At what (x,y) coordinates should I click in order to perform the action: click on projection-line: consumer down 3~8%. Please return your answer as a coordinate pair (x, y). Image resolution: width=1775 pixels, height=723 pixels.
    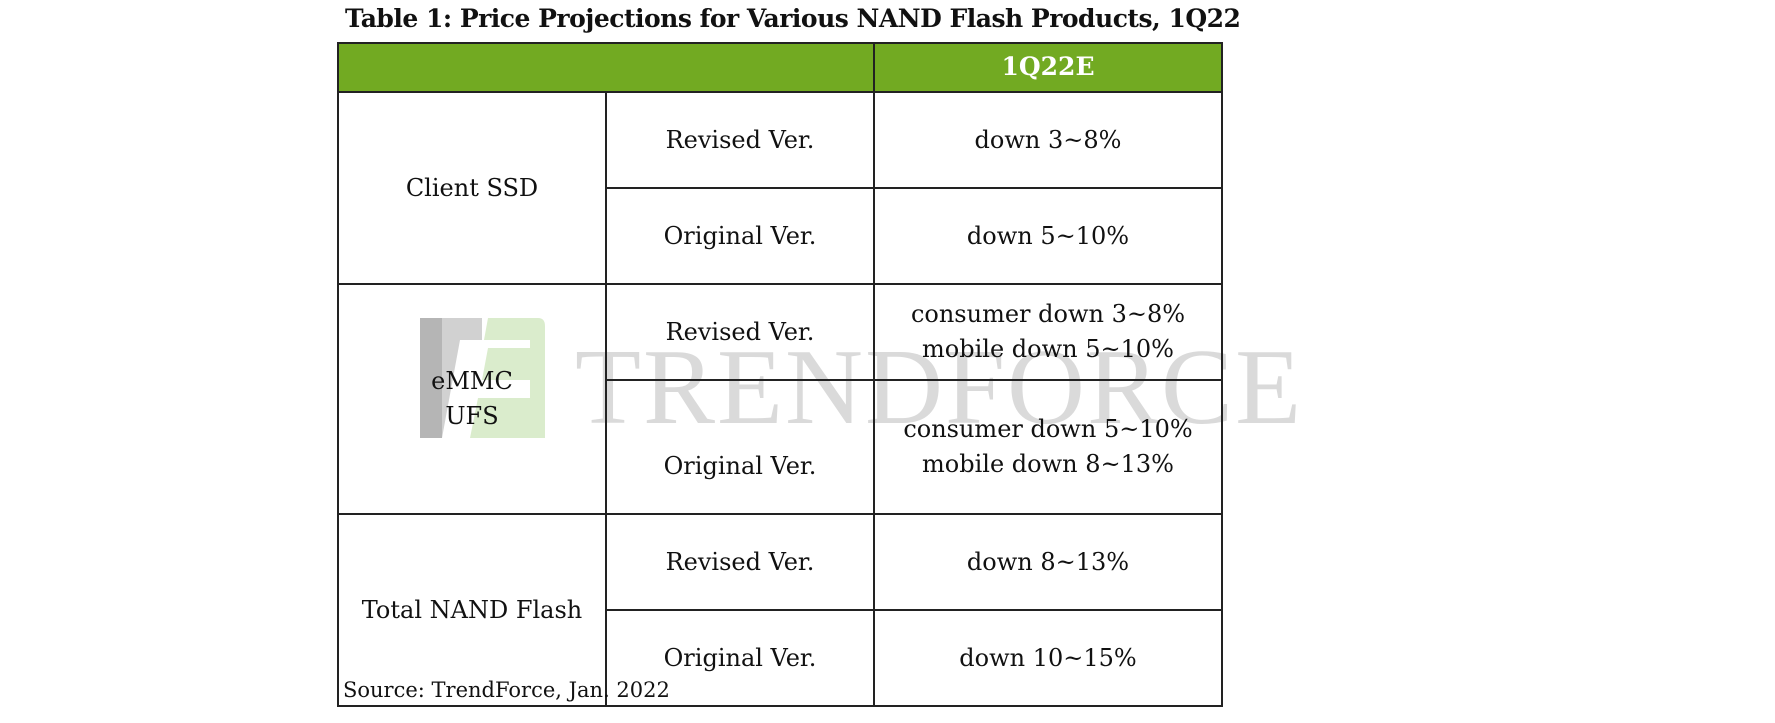
    Looking at the image, I should click on (1048, 314).